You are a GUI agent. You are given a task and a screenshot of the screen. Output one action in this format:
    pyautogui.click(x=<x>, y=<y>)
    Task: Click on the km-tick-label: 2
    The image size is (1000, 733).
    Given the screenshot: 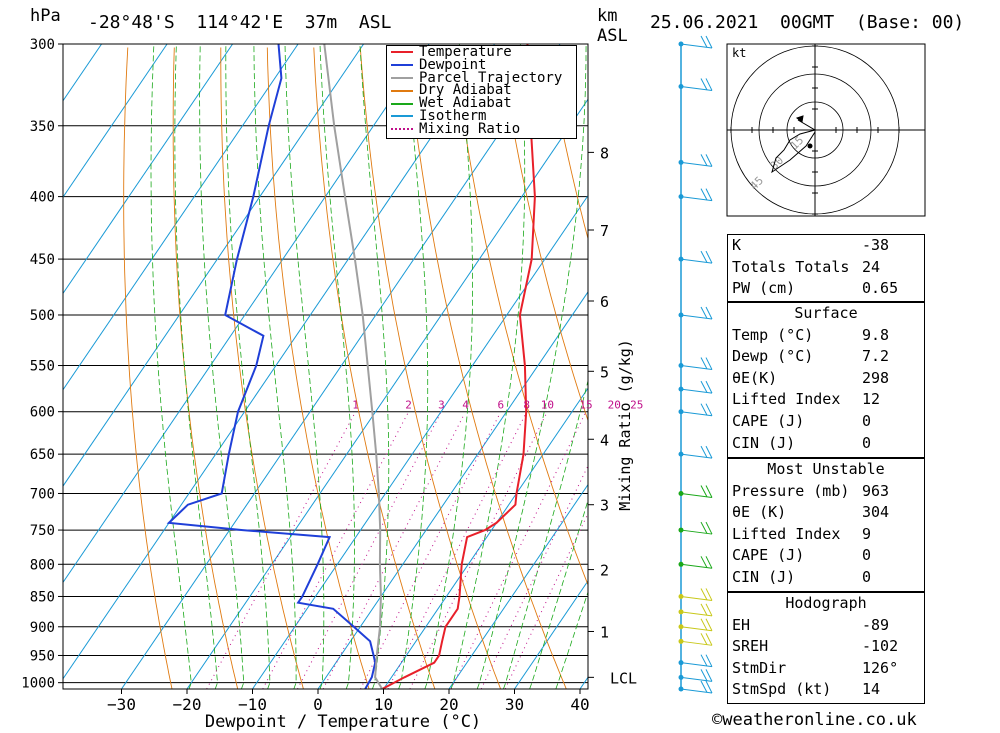 What is the action you would take?
    pyautogui.click(x=604, y=571)
    